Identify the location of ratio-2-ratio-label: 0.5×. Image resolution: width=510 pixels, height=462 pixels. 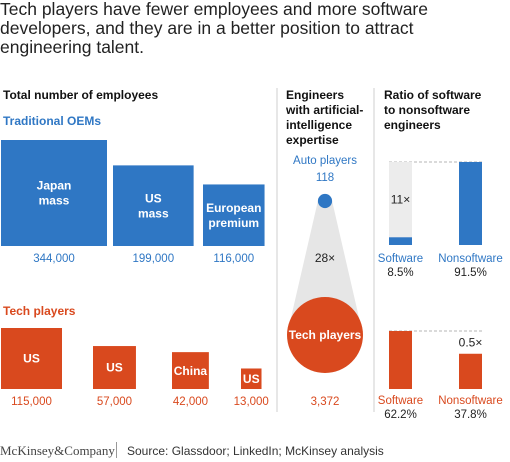
(471, 342).